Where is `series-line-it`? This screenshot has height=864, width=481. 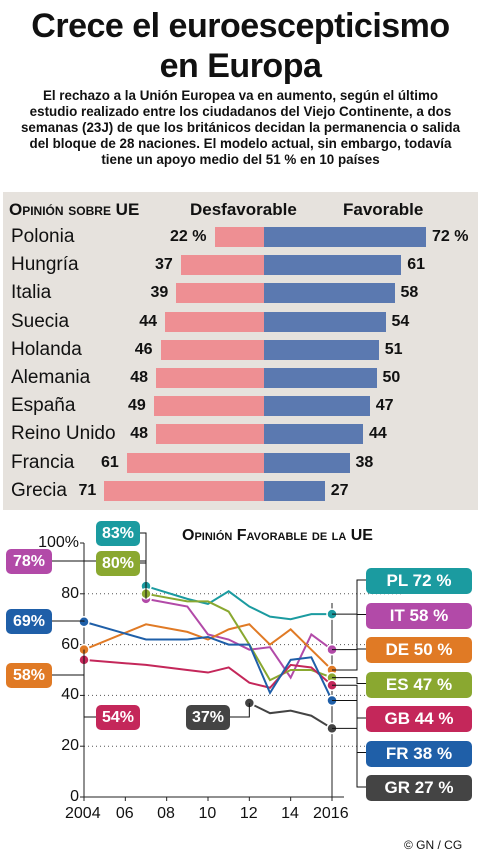 series-line-it is located at coordinates (239, 638).